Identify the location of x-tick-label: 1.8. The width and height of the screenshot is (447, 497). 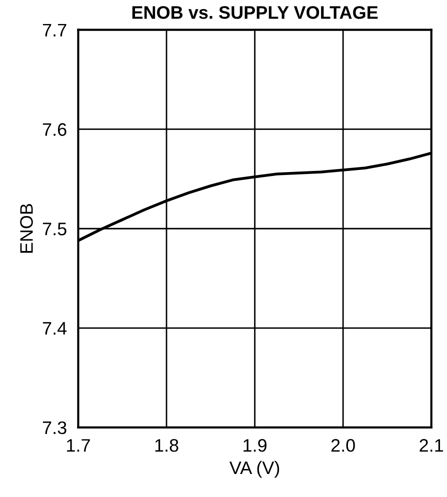
(166, 445).